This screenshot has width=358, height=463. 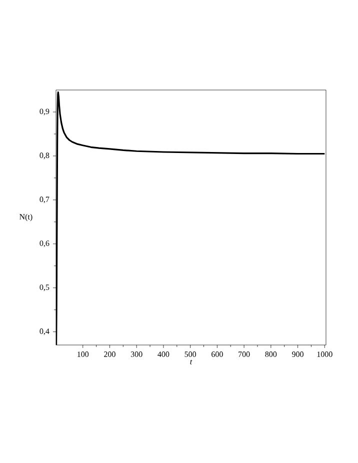 What do you see at coordinates (110, 354) in the screenshot?
I see `x-tick-label: 200` at bounding box center [110, 354].